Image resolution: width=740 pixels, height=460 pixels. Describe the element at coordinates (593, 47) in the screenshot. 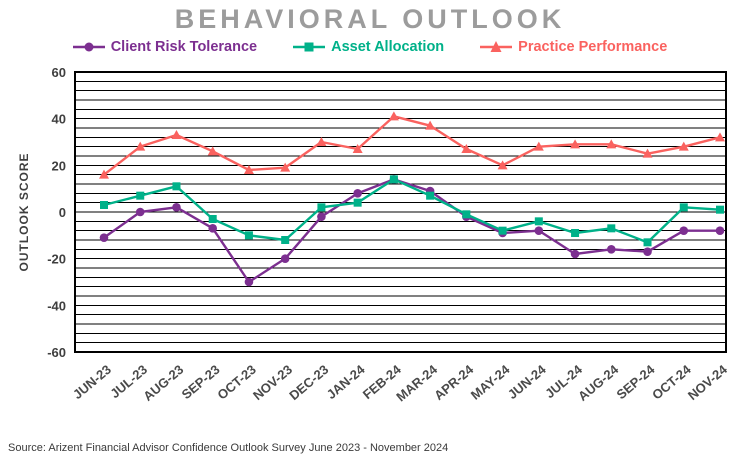

I see `legend-label-practice-performance: Practice Performance` at that location.